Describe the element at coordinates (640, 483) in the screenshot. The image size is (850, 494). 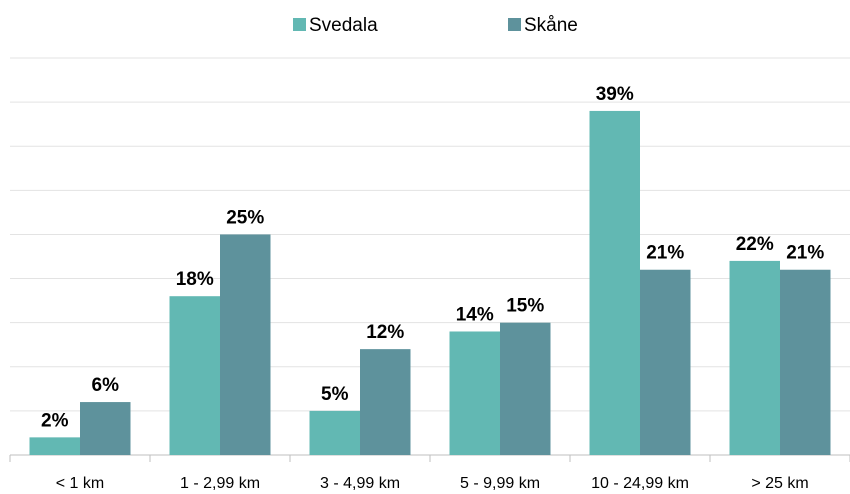
I see `x-tick-label: 10 - 24,99 km` at that location.